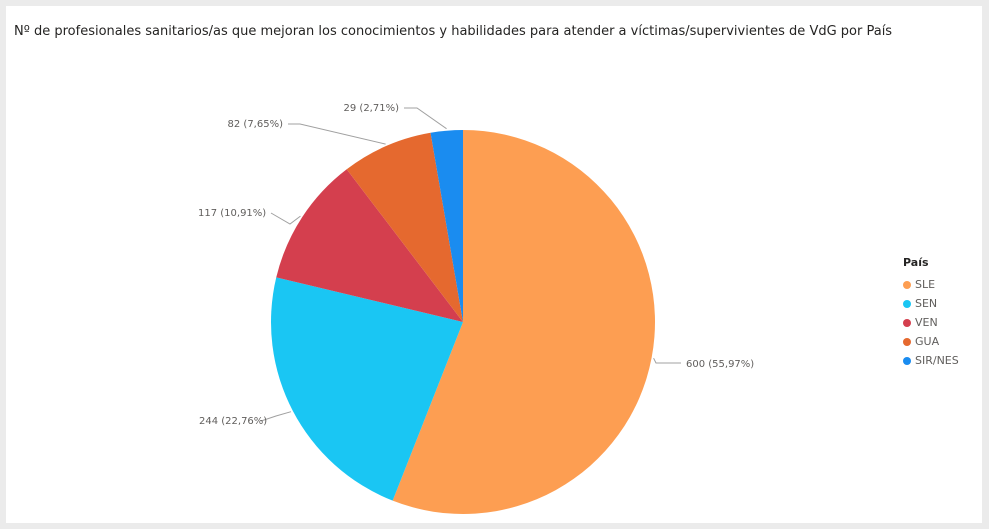  I want to click on legend-item: GUA, so click(931, 341).